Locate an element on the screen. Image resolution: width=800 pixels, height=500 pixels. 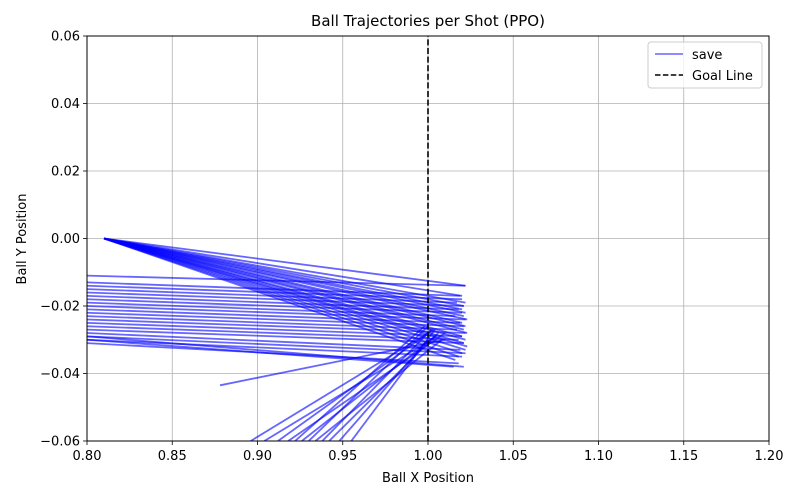
y-tick-label: 0.06 is located at coordinates (65, 37).